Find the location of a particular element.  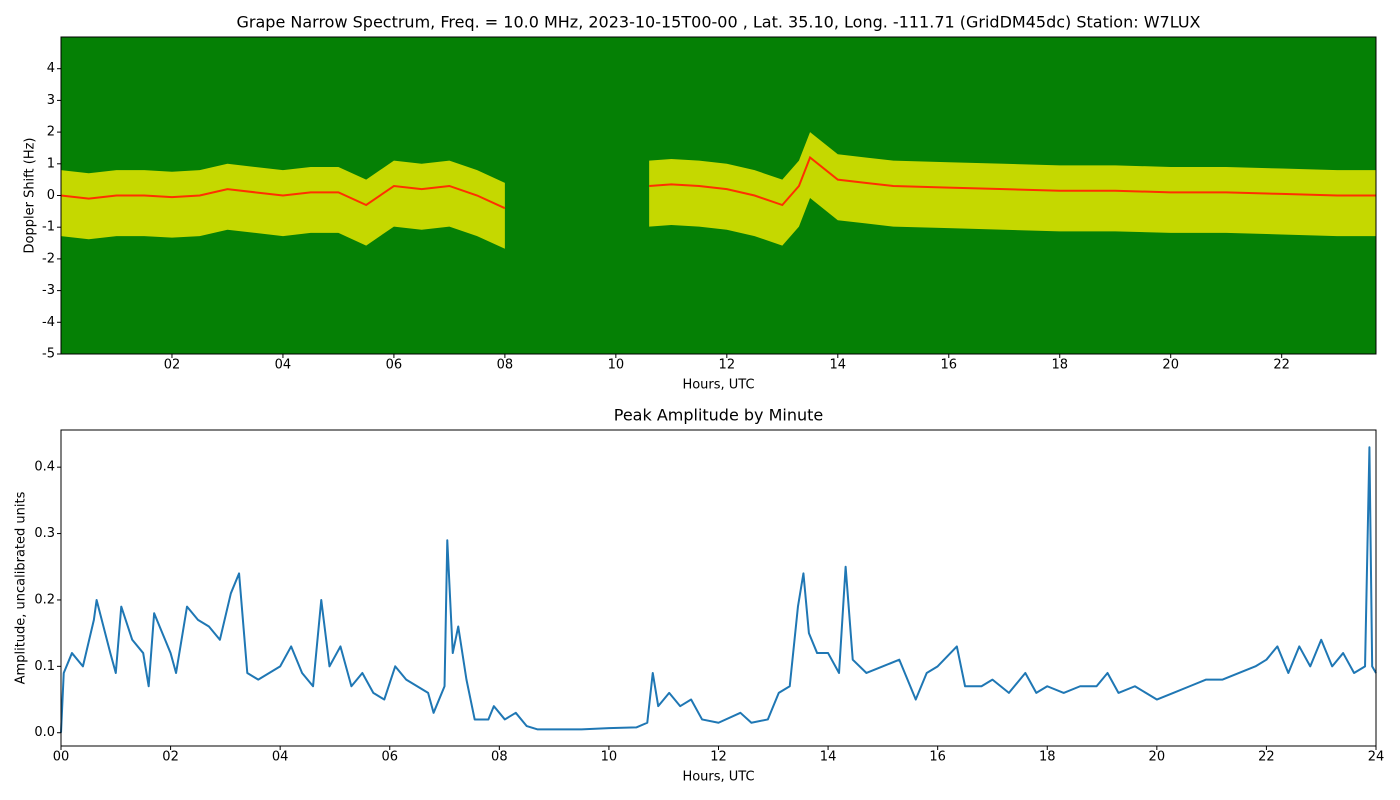

y-axis-label: Doppler Shift (Hz) is located at coordinates (30, 196).